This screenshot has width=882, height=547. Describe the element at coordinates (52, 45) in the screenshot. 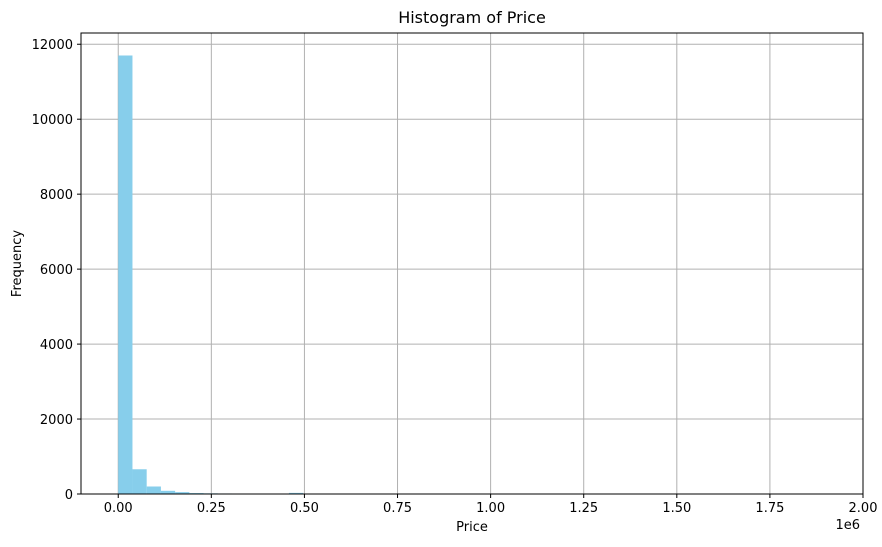

I see `y-tick-label: 12000` at that location.